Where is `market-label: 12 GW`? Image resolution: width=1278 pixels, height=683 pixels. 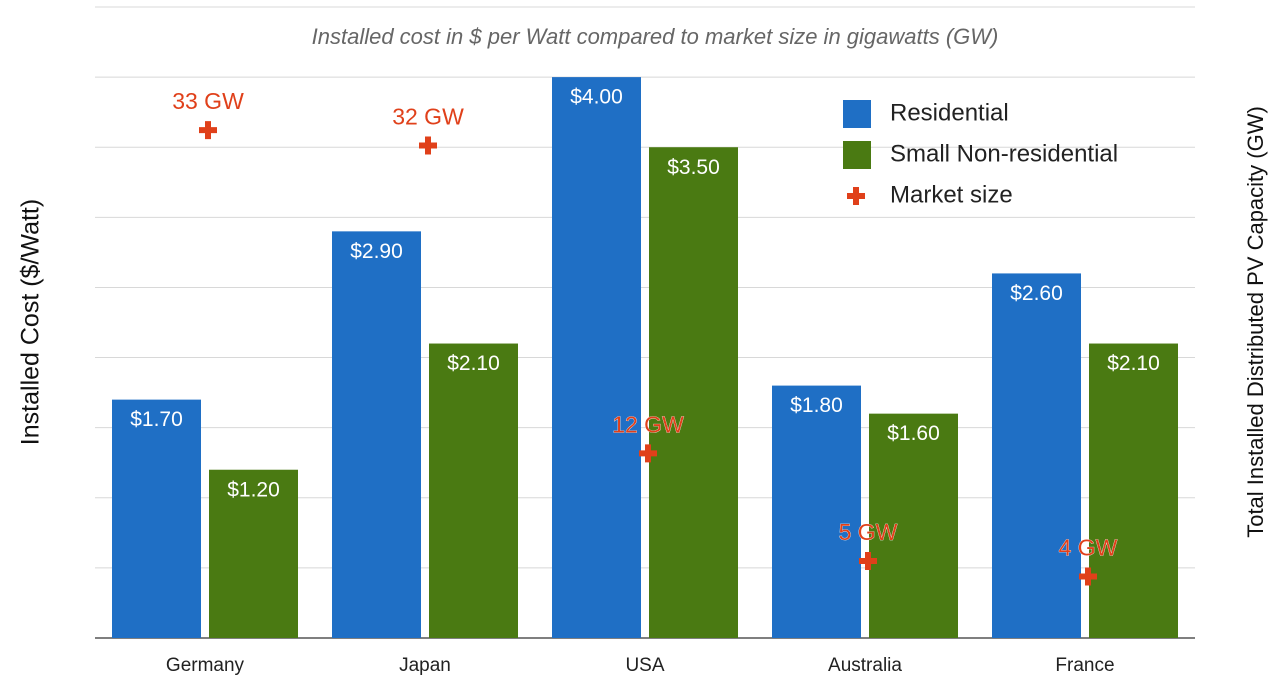
market-label: 12 GW is located at coordinates (648, 424).